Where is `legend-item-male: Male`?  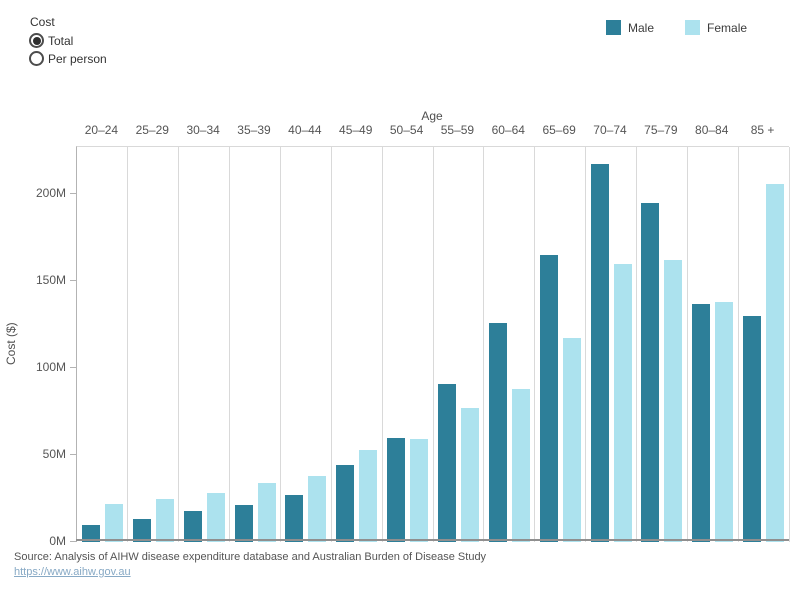 legend-item-male: Male is located at coordinates (630, 27).